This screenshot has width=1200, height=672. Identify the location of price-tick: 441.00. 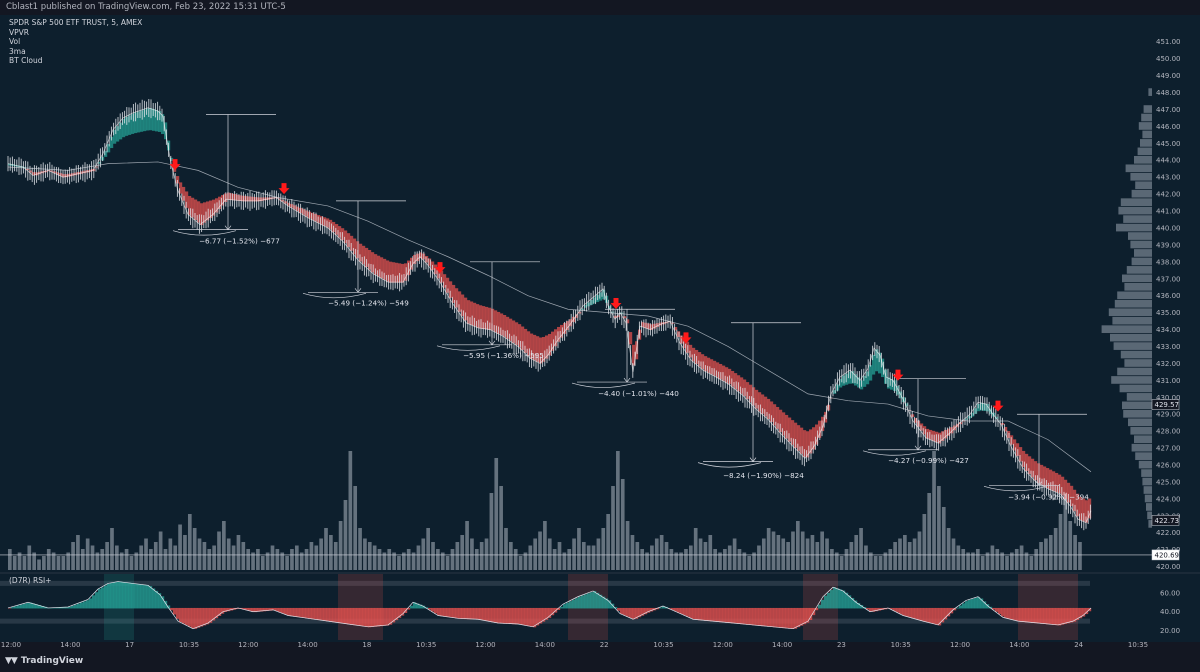
(1168, 212).